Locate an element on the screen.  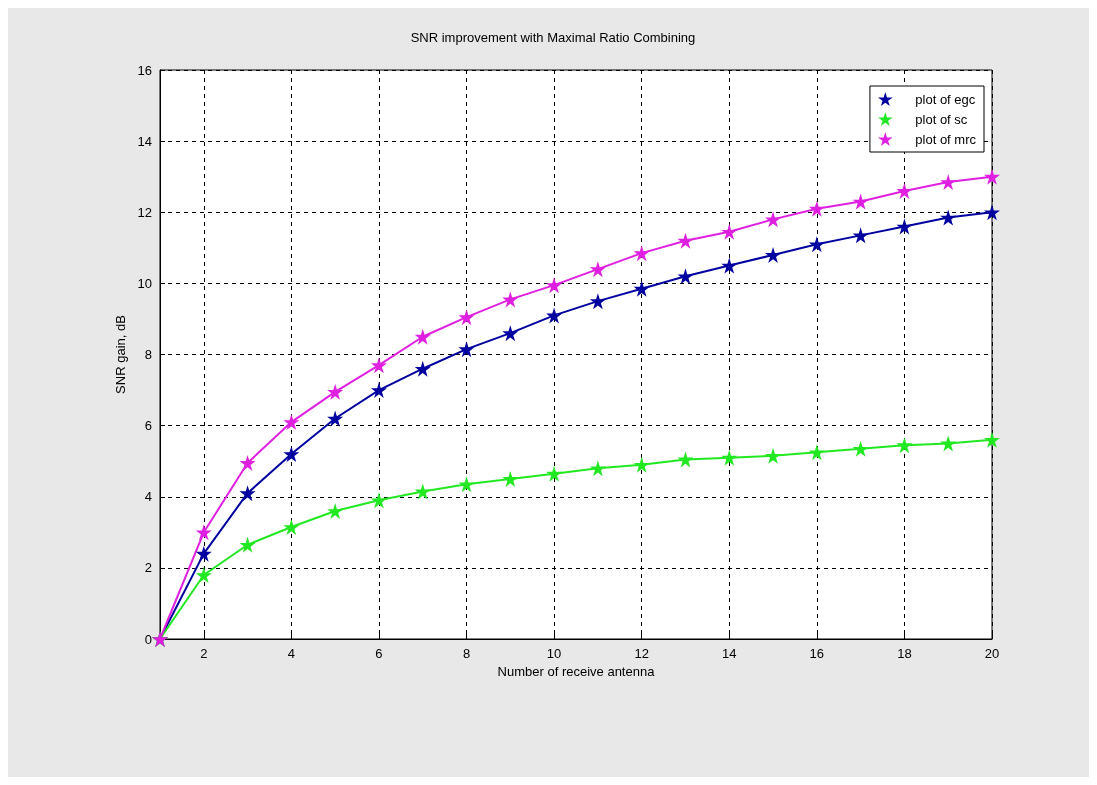
legend-label: plot of sc is located at coordinates (941, 119).